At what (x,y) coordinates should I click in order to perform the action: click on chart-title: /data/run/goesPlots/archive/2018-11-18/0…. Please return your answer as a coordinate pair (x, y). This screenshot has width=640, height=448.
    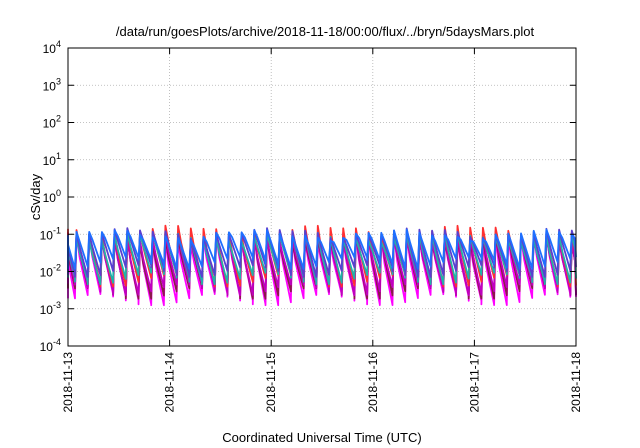
    Looking at the image, I should click on (325, 31).